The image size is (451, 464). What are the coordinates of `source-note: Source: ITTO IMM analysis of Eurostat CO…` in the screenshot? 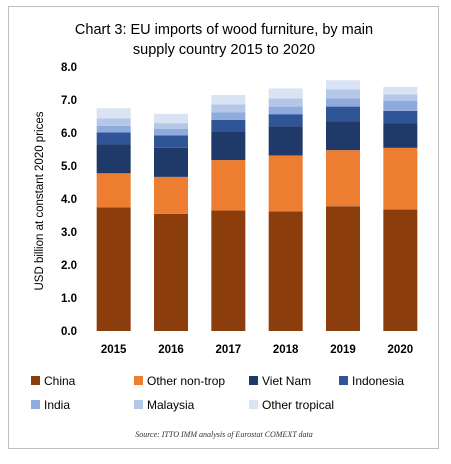 It's located at (224, 434).